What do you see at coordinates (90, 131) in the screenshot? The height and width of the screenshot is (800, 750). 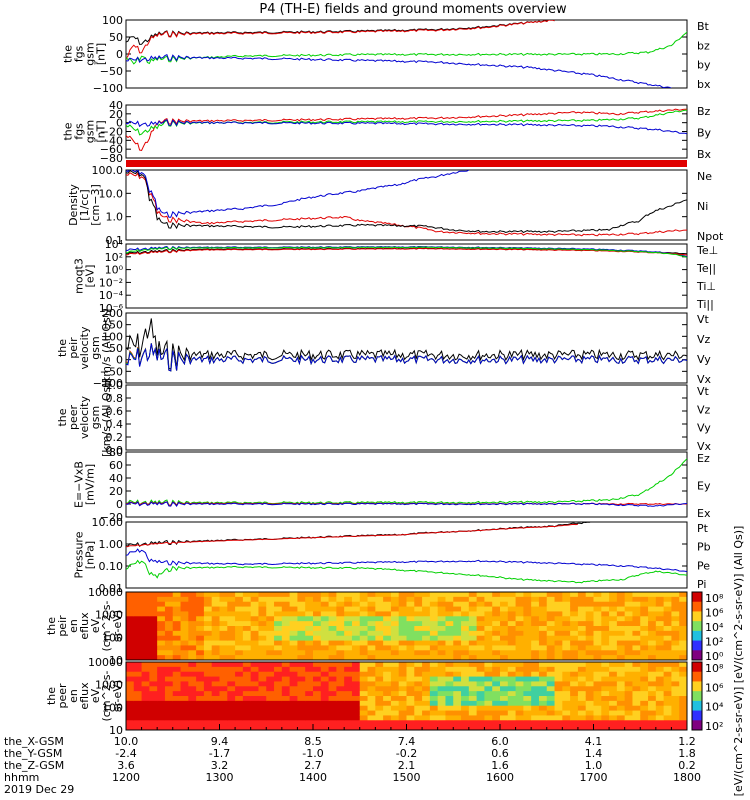 I see `y-axis-label: gsm` at bounding box center [90, 131].